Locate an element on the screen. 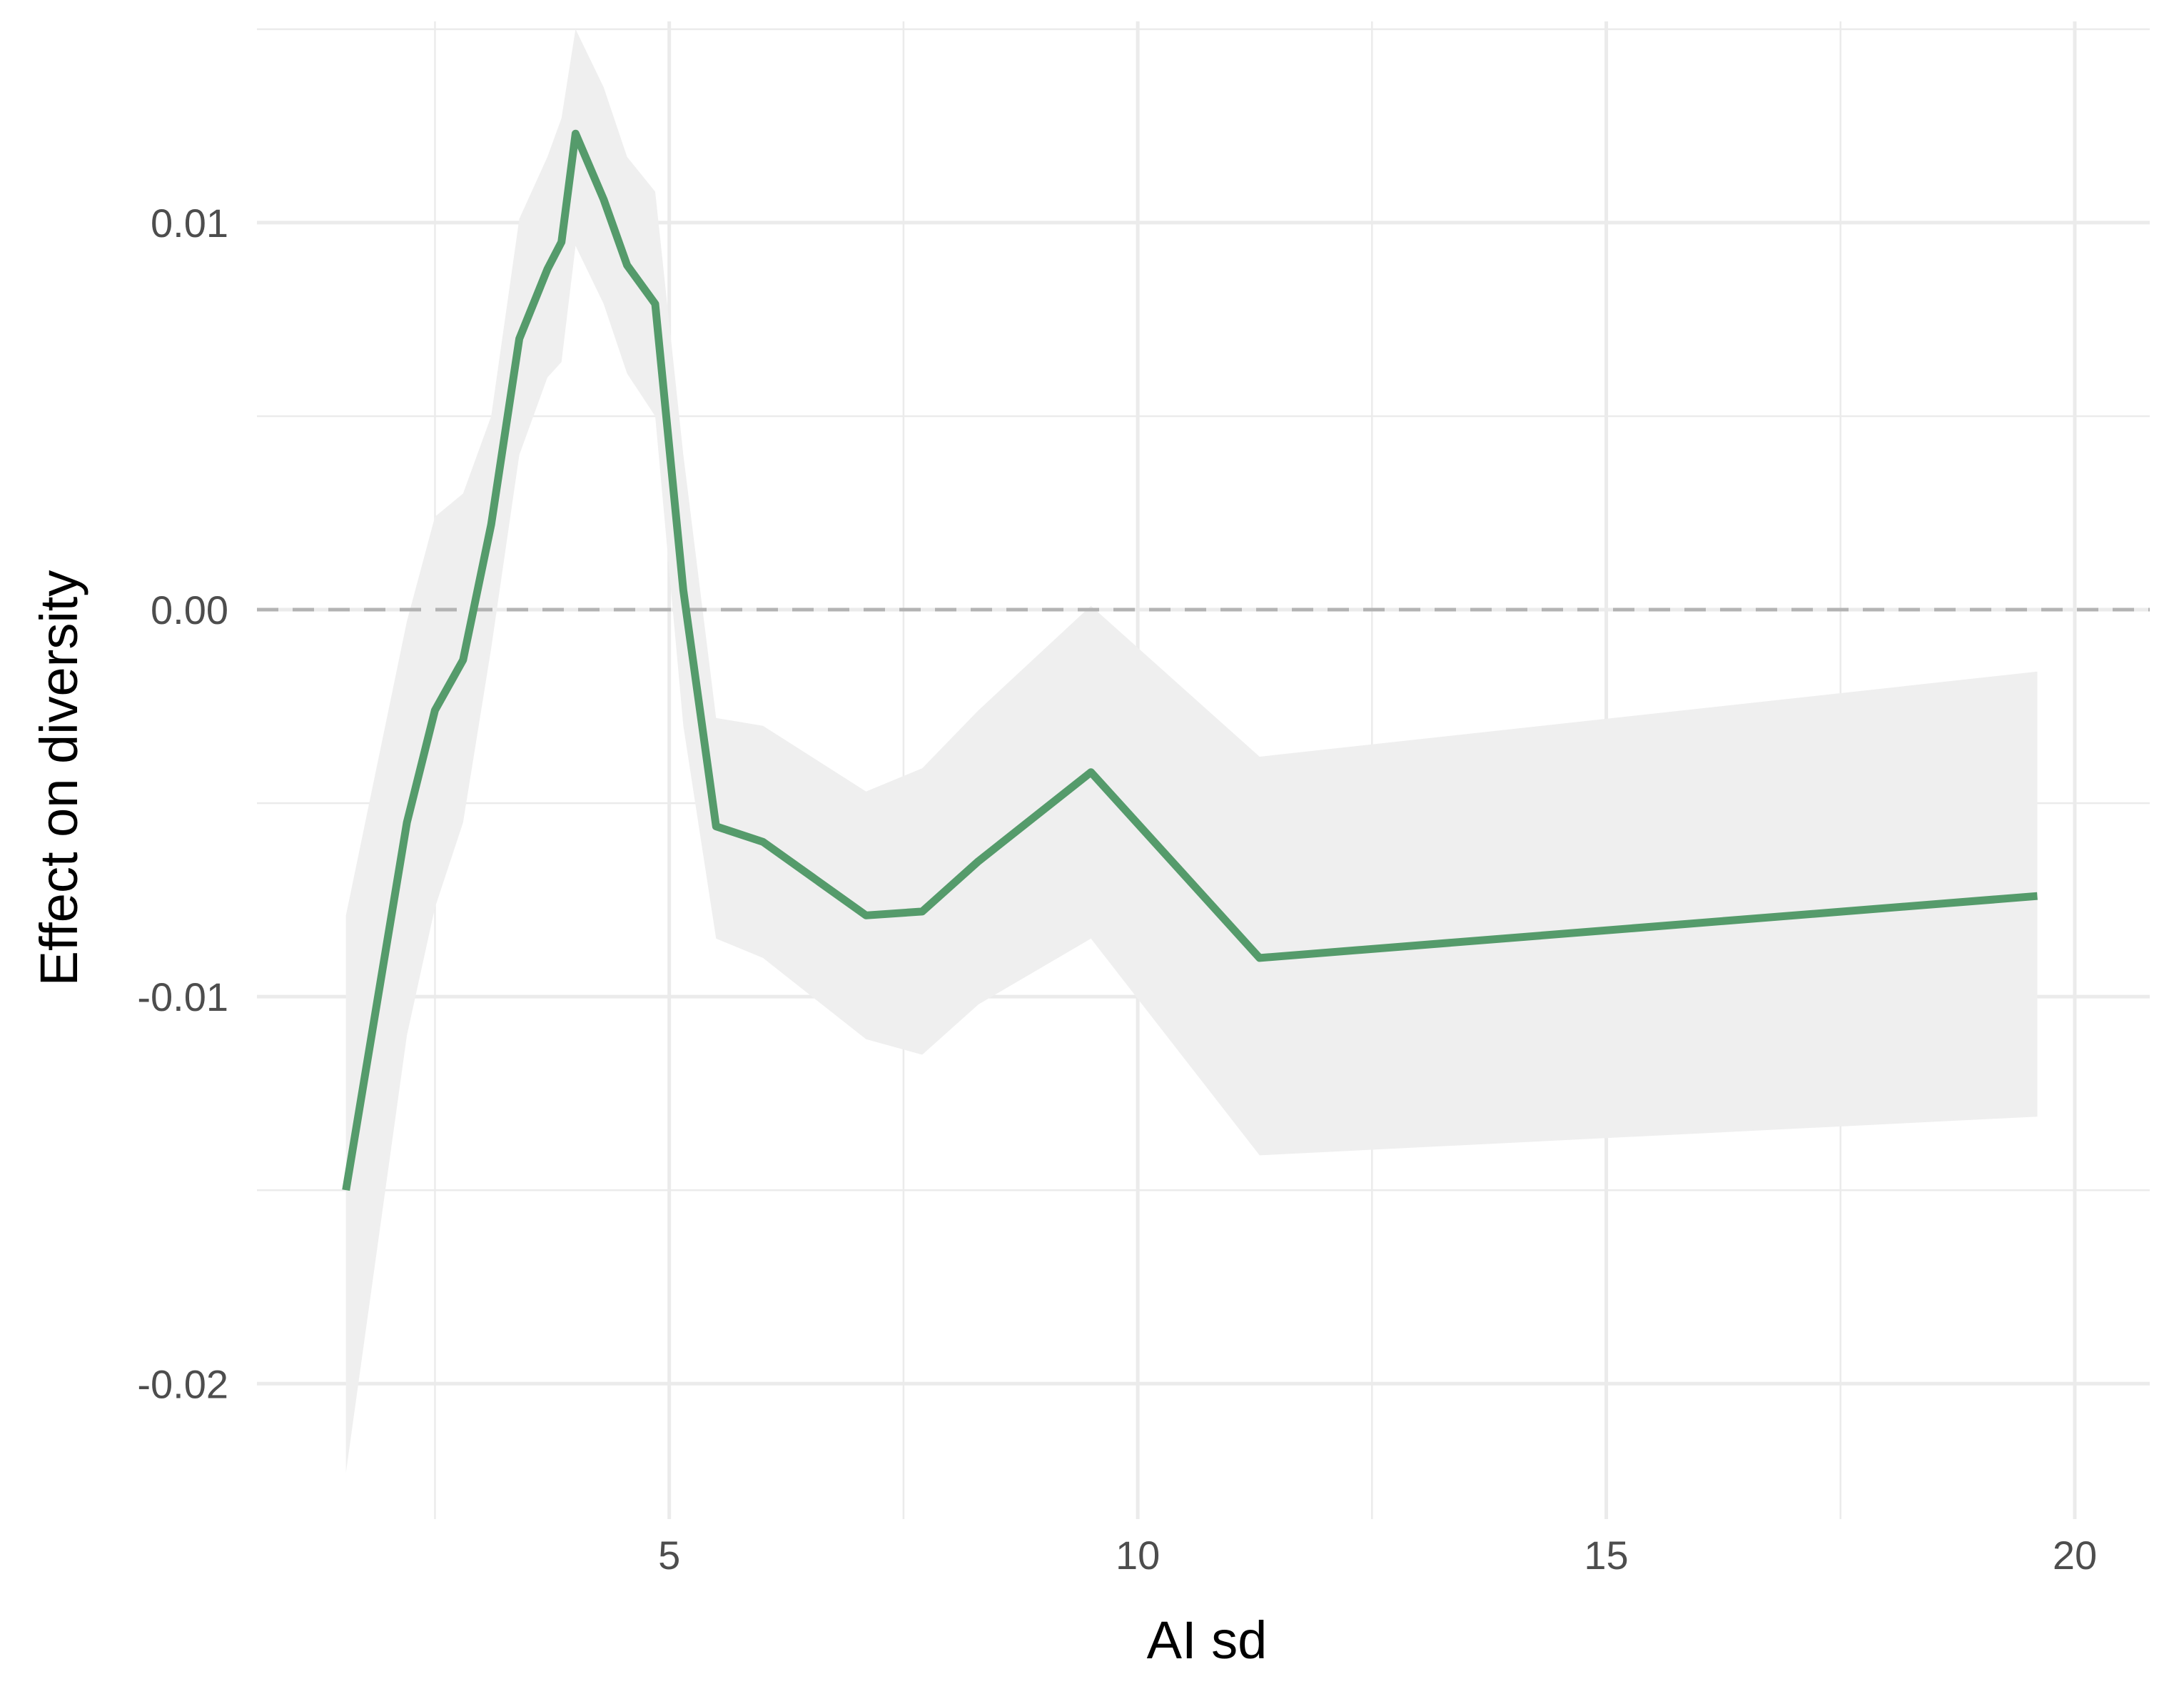  x-tick-label: 15 is located at coordinates (1606, 1555).